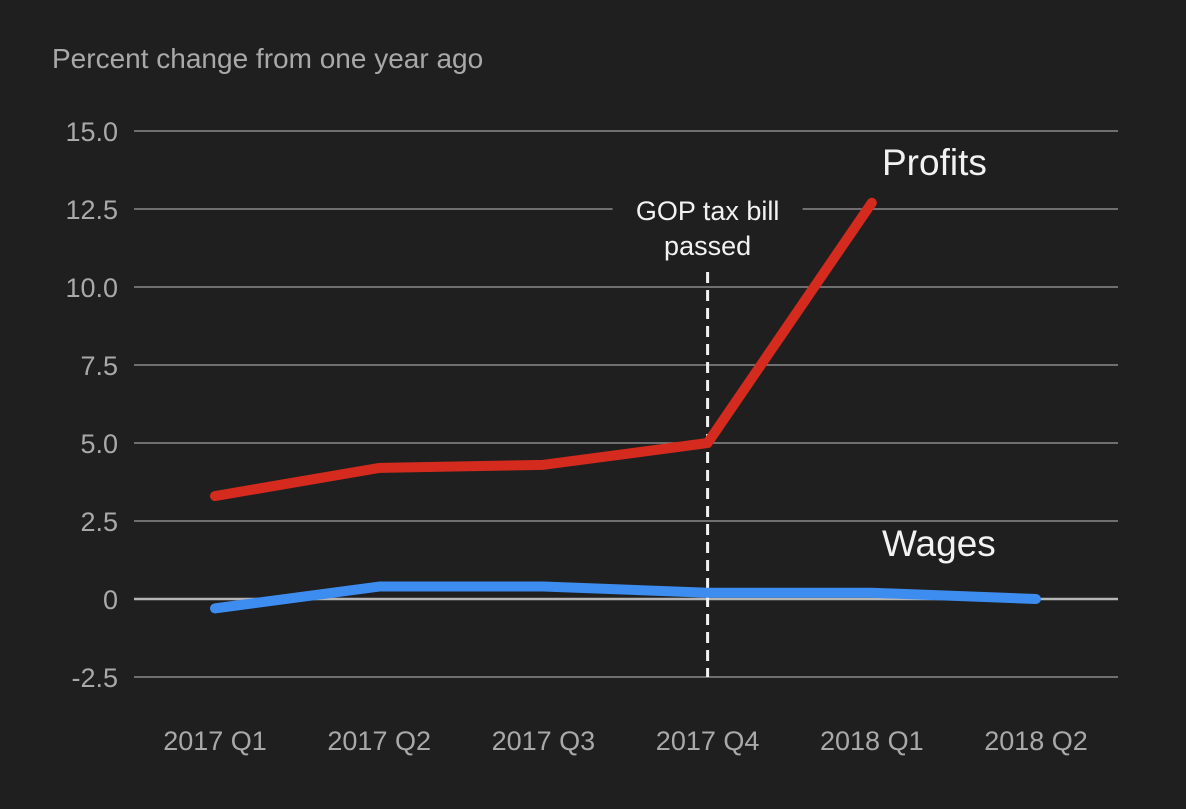  Describe the element at coordinates (707, 246) in the screenshot. I see `annotation-label: passed` at that location.